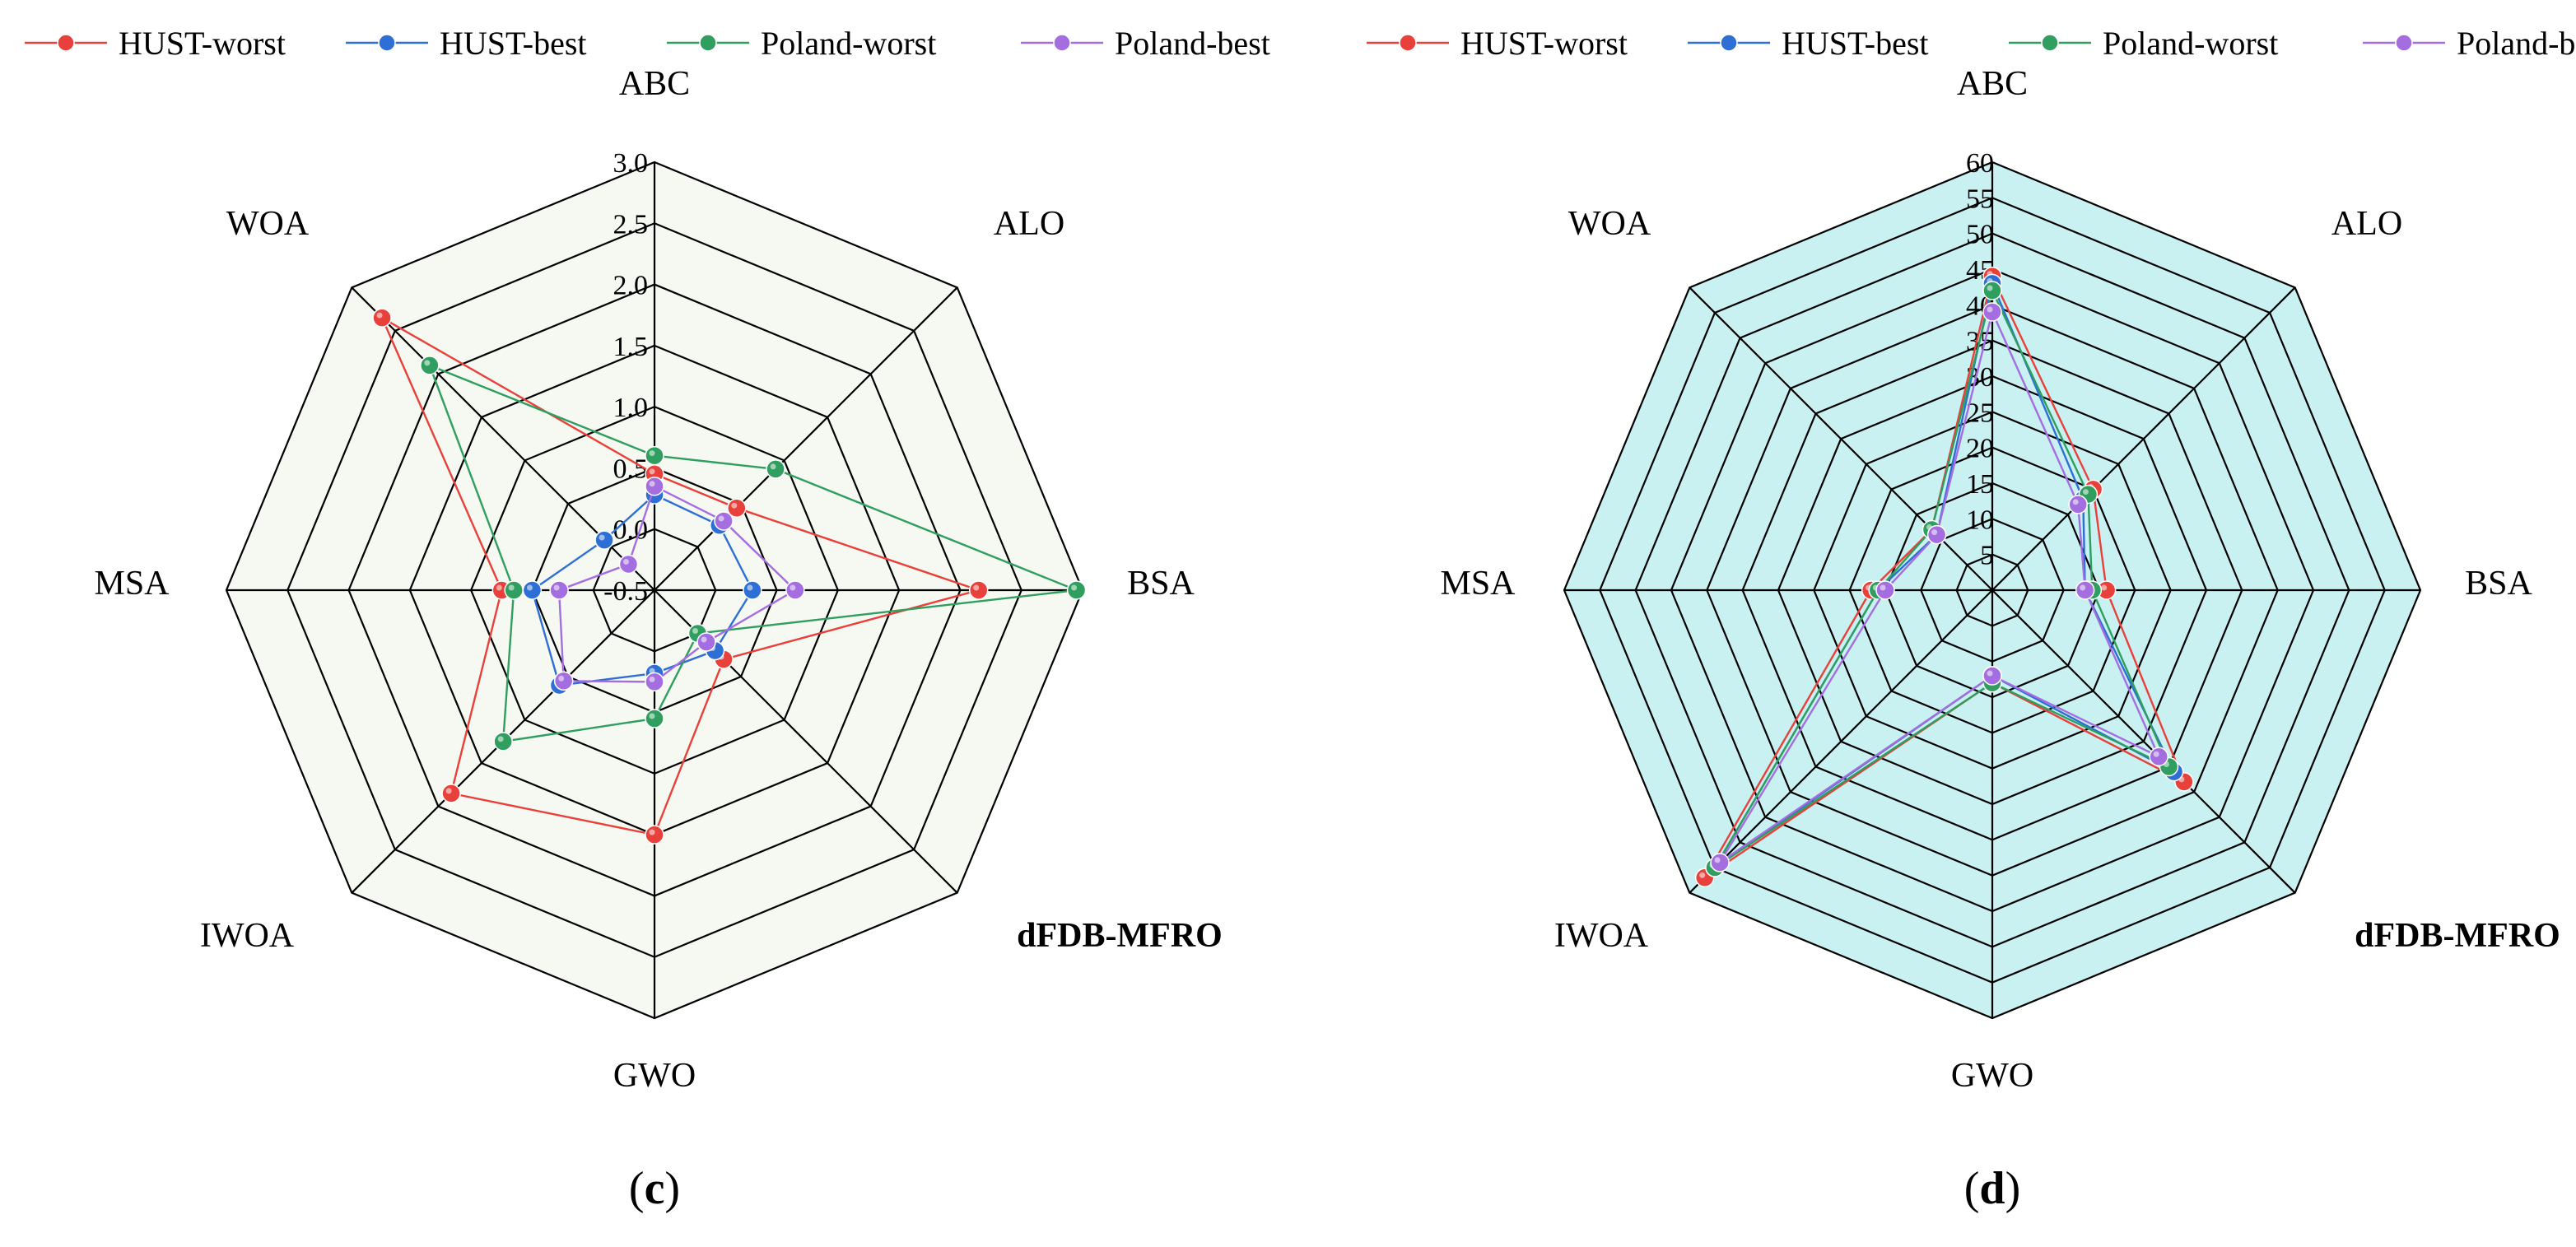 The image size is (2576, 1247). What do you see at coordinates (1980, 235) in the screenshot?
I see `tick-label: 50` at bounding box center [1980, 235].